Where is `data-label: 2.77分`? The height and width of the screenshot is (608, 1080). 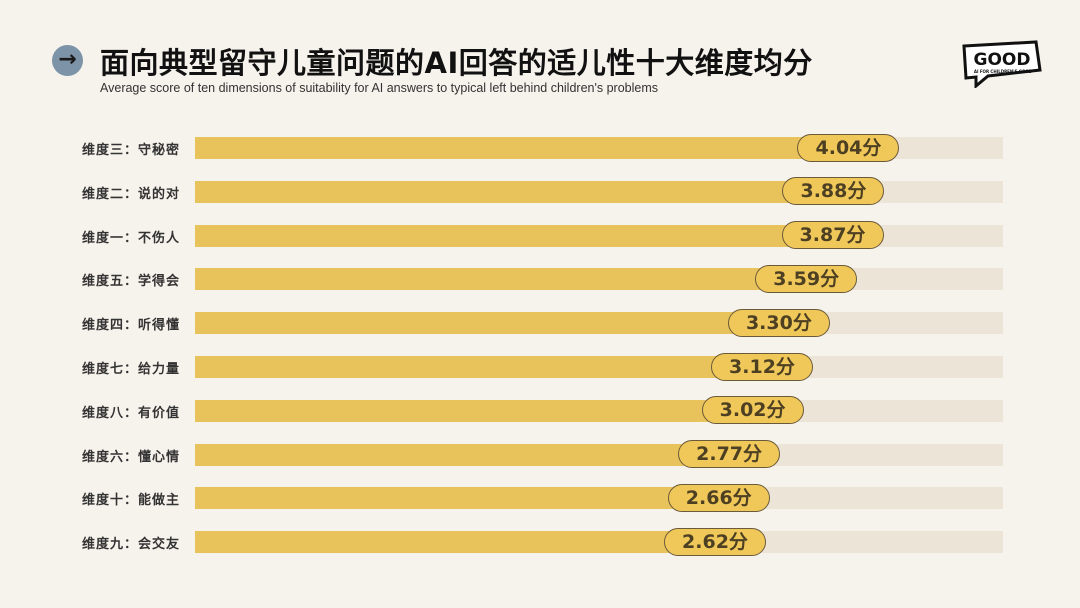
data-label: 2.77分 is located at coordinates (729, 454).